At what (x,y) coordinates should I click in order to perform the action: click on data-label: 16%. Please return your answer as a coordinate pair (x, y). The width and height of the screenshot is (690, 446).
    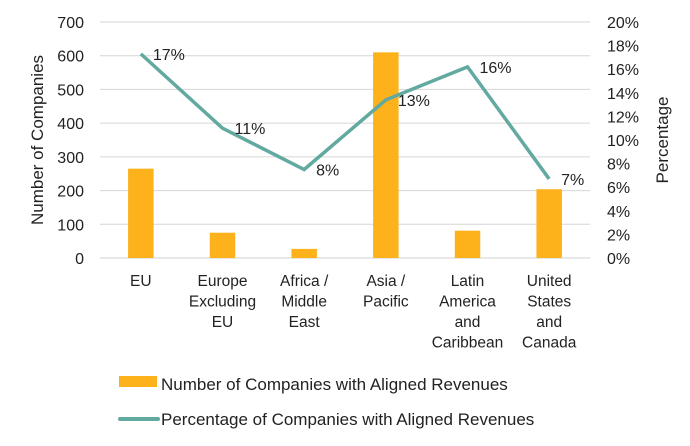
    Looking at the image, I should click on (496, 68).